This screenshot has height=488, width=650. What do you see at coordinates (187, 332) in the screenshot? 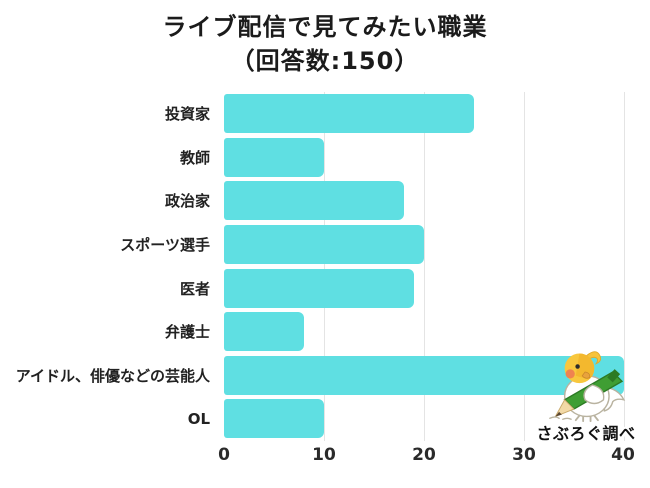
I see `category-label: 弁護士` at bounding box center [187, 332].